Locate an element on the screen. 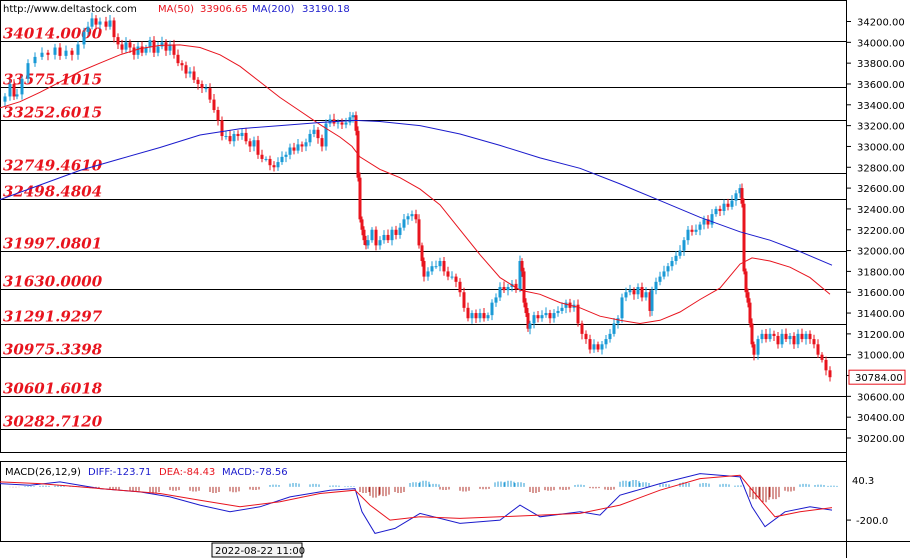 Image resolution: width=910 pixels, height=558 pixels. ma200-value: 33190.18 is located at coordinates (326, 9).